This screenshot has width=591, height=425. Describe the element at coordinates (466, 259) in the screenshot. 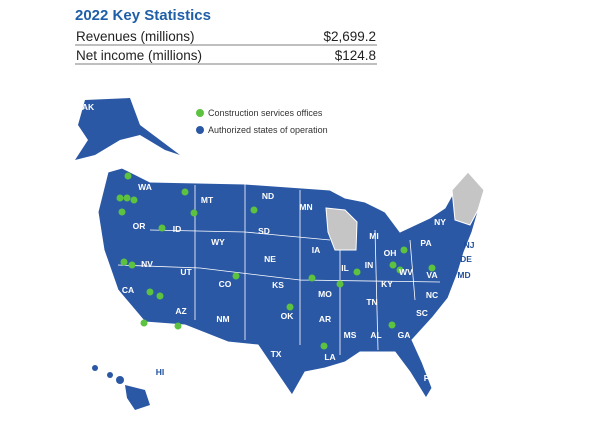

I see `state-label: DE` at that location.